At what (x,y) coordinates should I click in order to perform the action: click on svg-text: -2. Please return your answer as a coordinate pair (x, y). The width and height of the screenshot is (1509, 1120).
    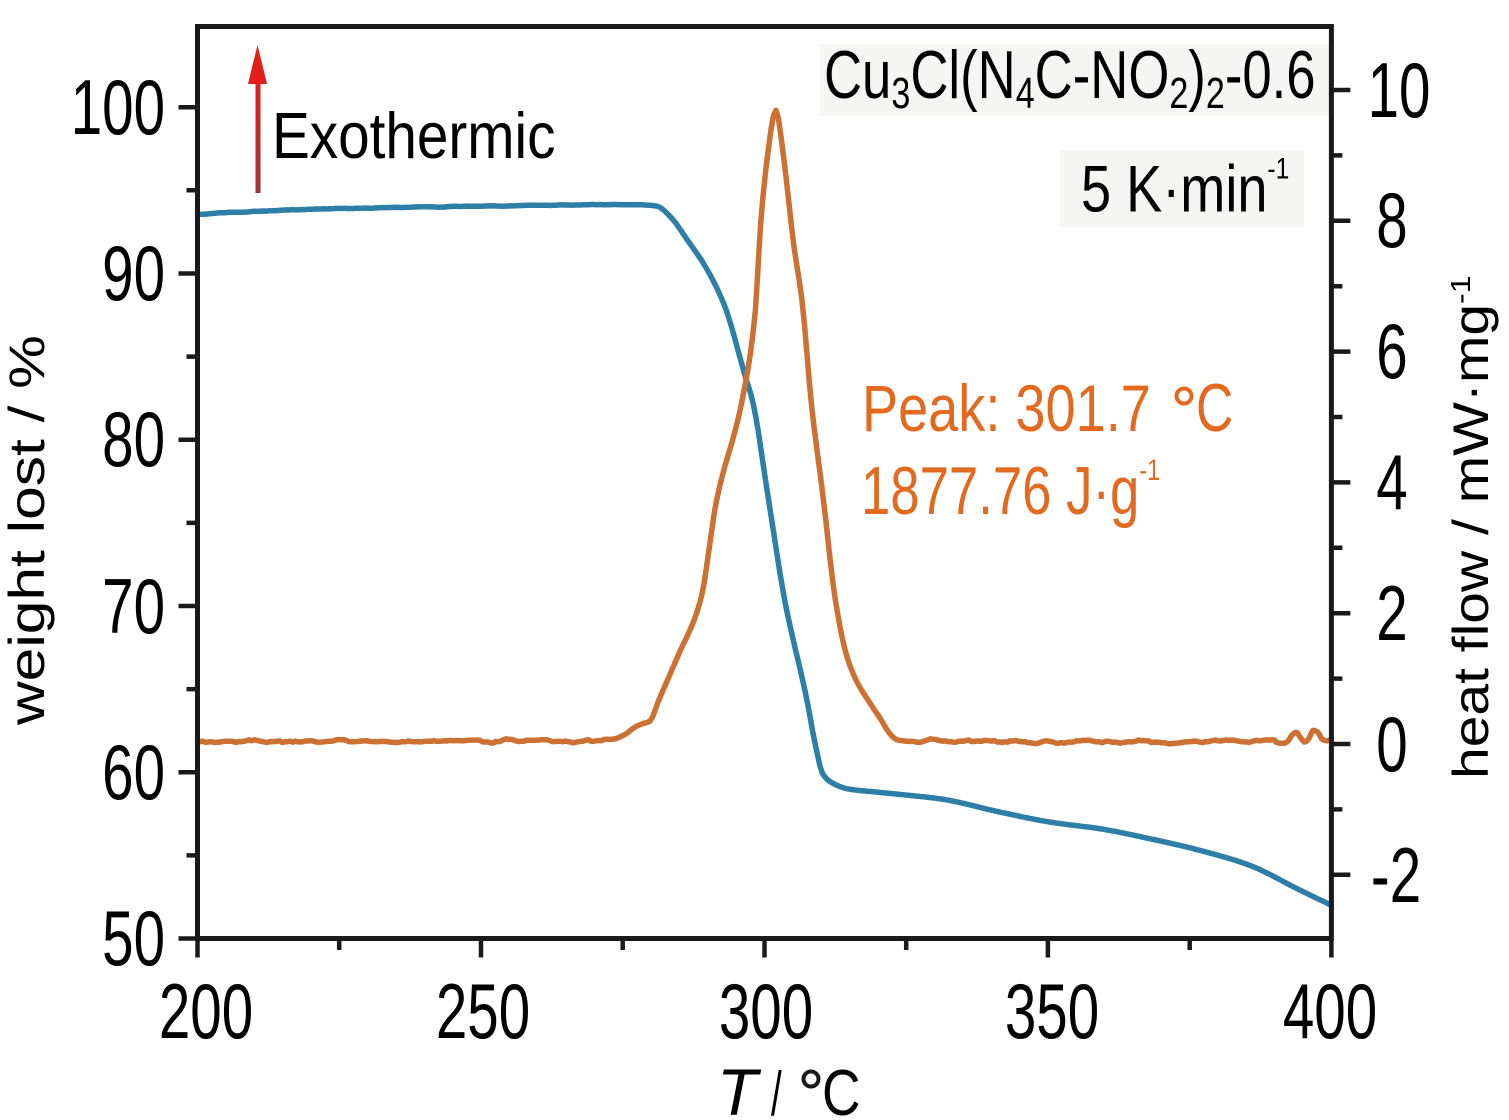
    Looking at the image, I should click on (1396, 876).